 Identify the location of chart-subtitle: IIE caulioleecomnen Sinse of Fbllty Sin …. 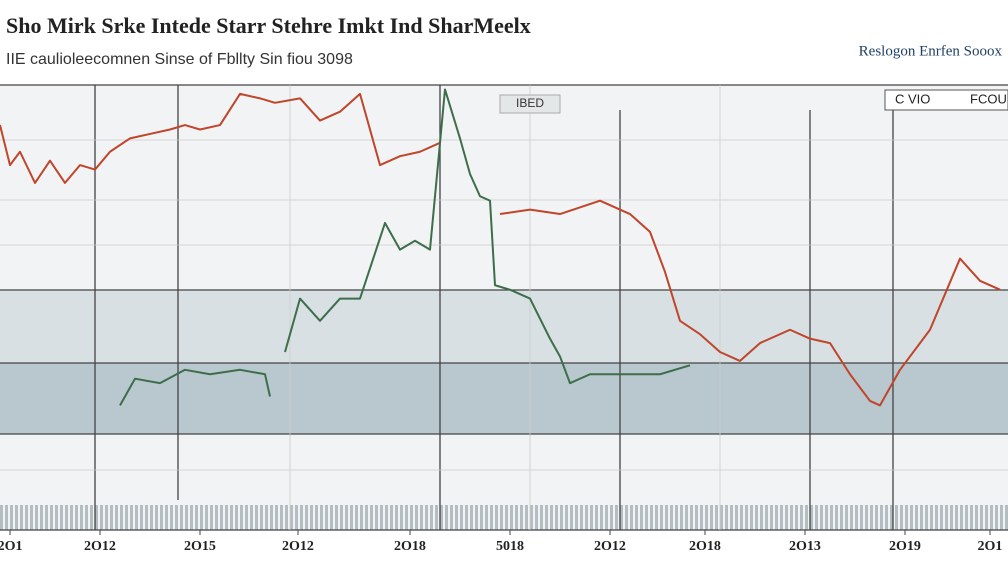
(179, 59).